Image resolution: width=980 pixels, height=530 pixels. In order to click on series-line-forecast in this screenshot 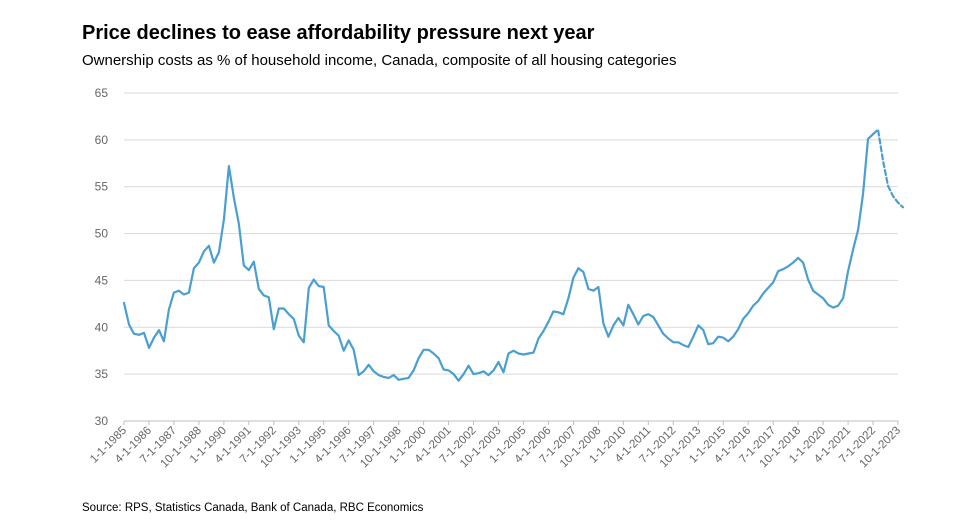, I will do `click(888, 168)`.